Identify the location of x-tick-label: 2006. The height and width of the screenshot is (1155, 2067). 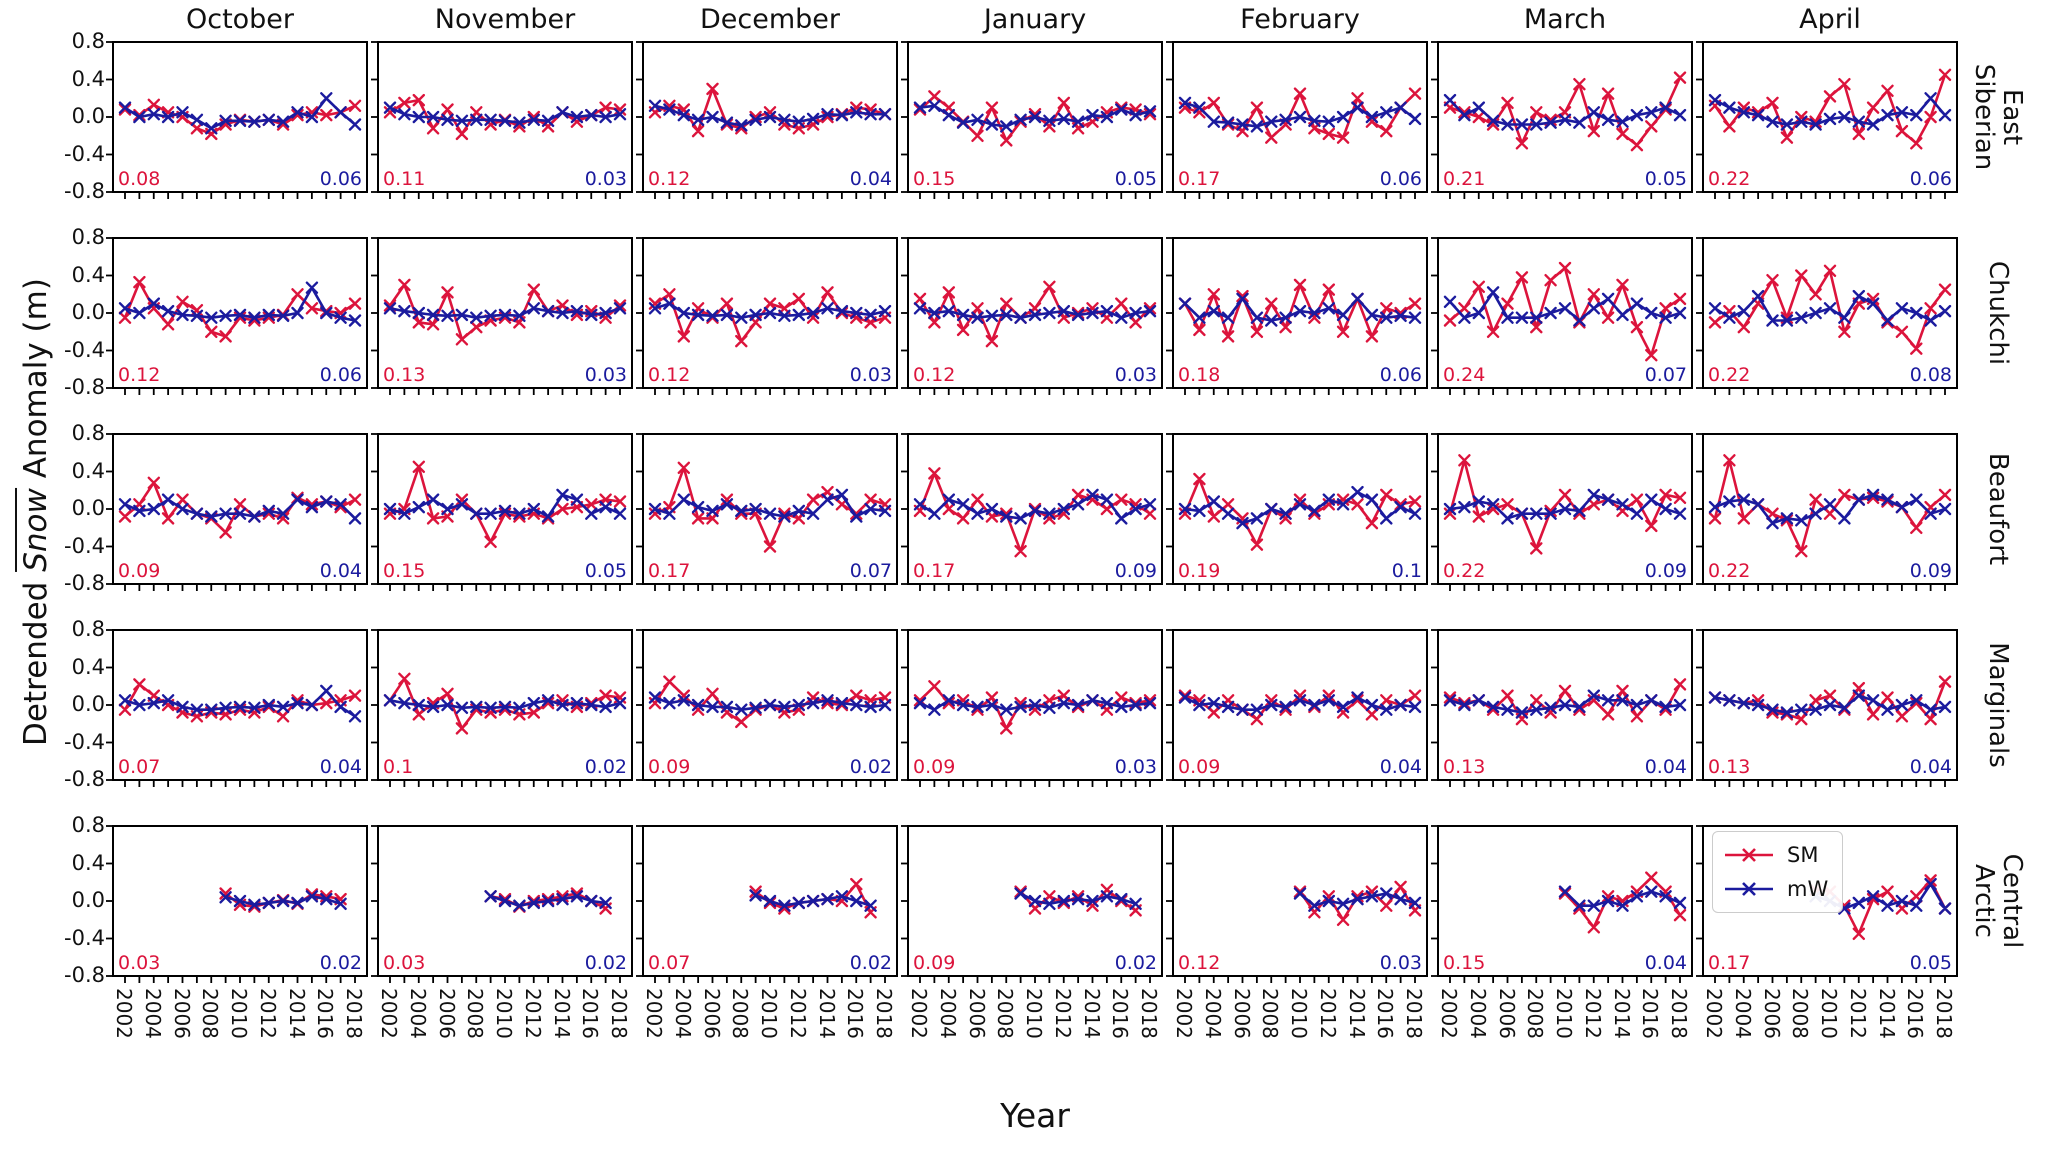
(446, 1013).